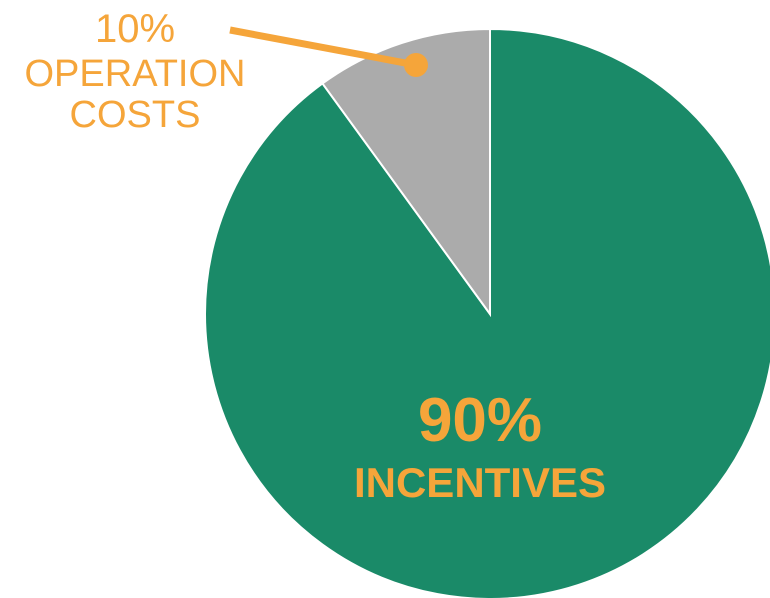 The height and width of the screenshot is (598, 770). I want to click on pie-slice, so click(406, 172).